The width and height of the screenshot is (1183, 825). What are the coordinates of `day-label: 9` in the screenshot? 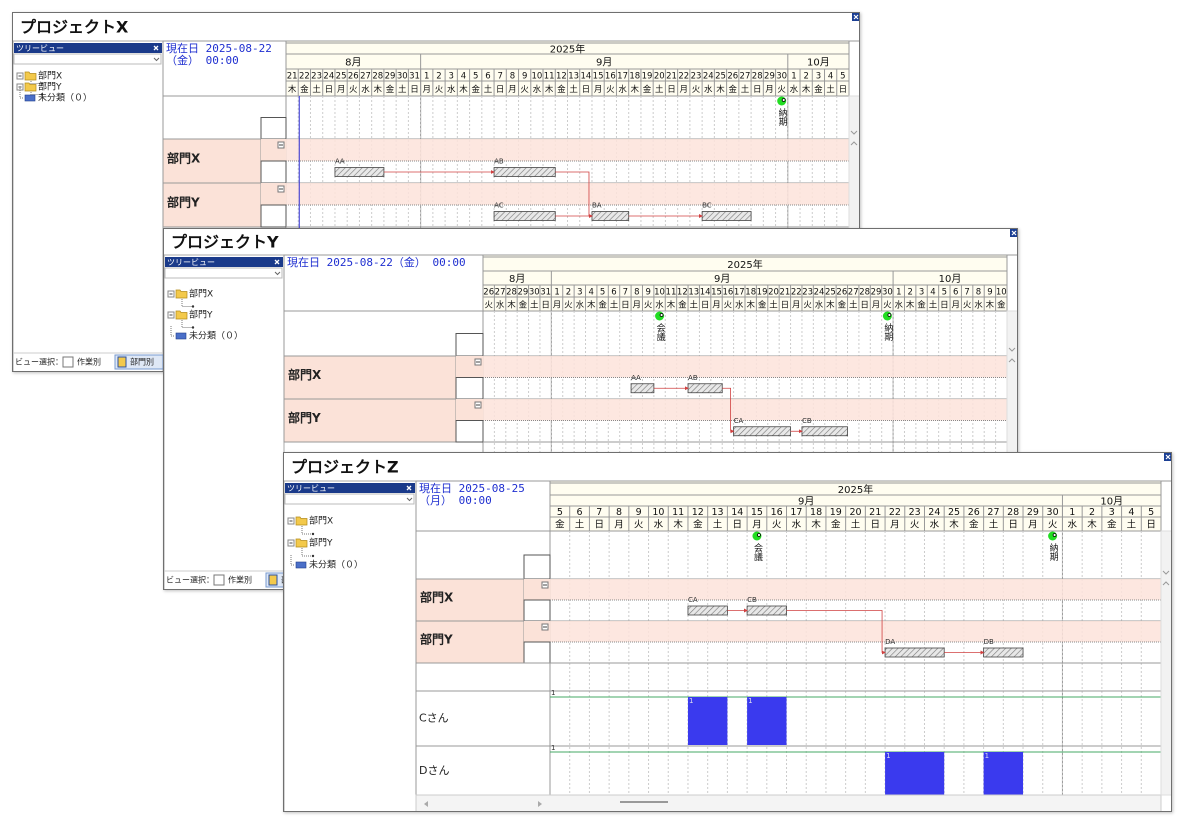 It's located at (647, 293).